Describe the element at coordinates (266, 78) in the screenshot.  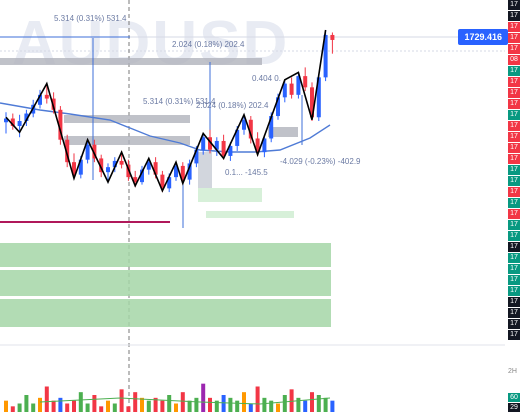
I see `measure-label-small-right: 0.404 0.` at that location.